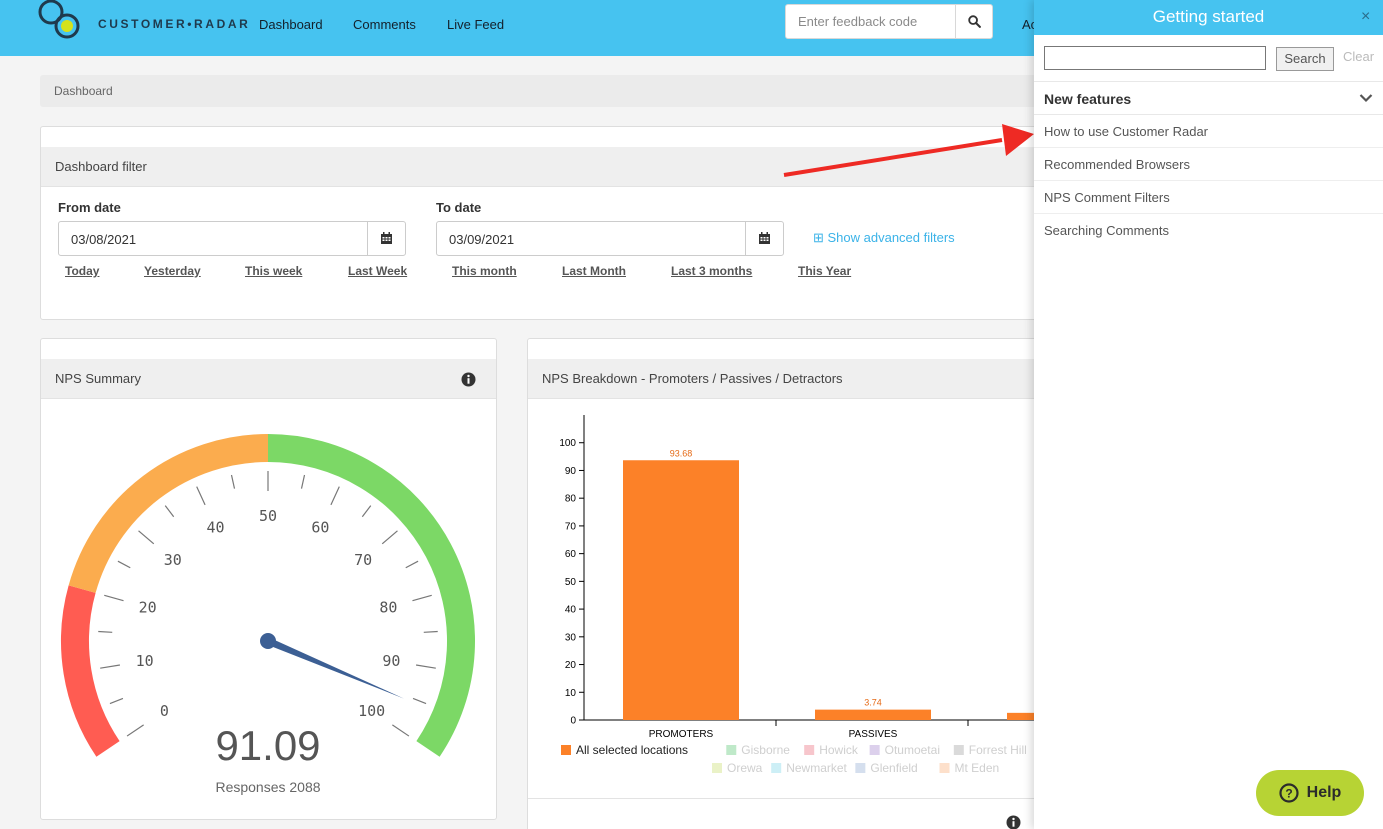  What do you see at coordinates (839, 750) in the screenshot?
I see `legend-label: Howick` at bounding box center [839, 750].